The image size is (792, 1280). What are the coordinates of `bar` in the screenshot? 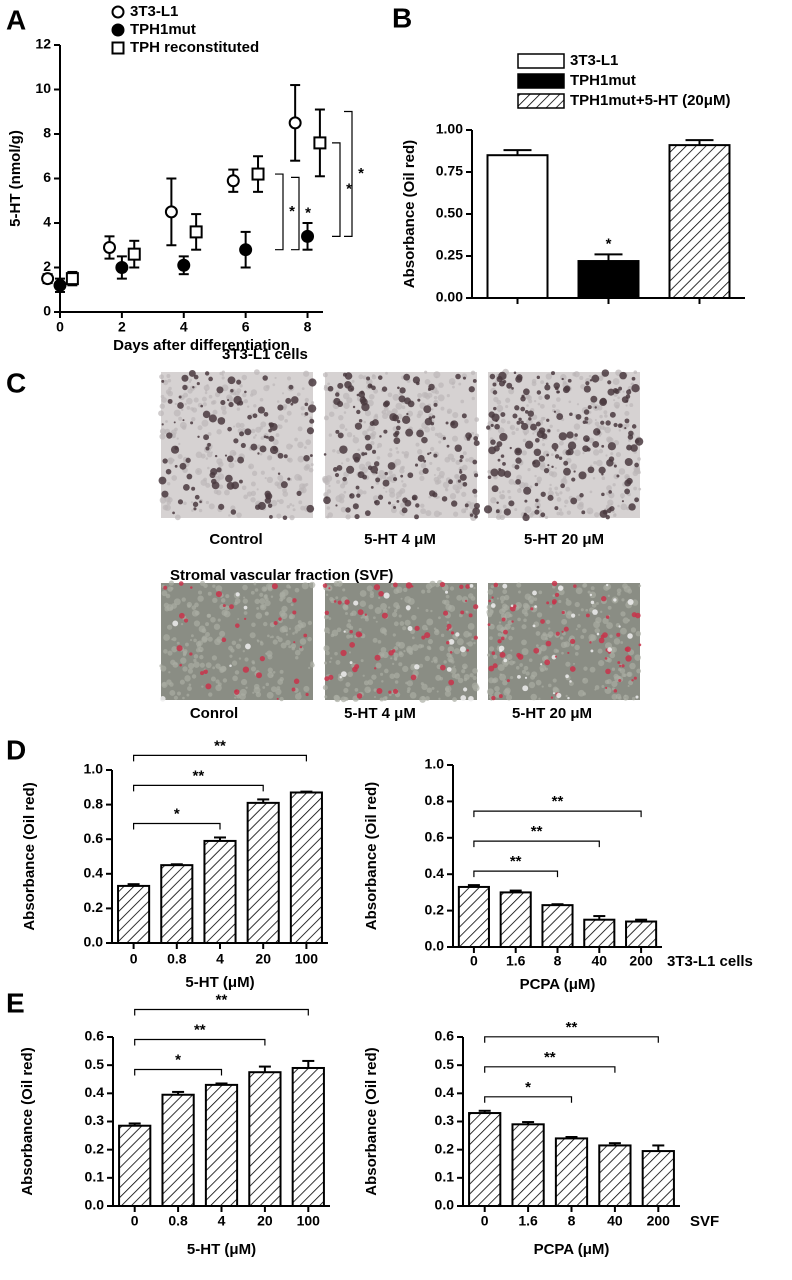 It's located at (221, 1145).